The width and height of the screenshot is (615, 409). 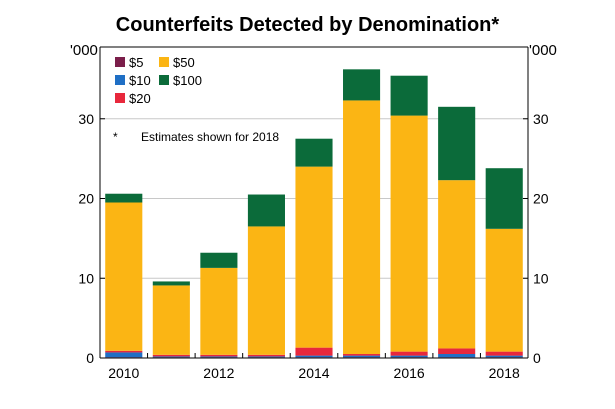 What do you see at coordinates (409, 373) in the screenshot?
I see `x-tick-label: 2016` at bounding box center [409, 373].